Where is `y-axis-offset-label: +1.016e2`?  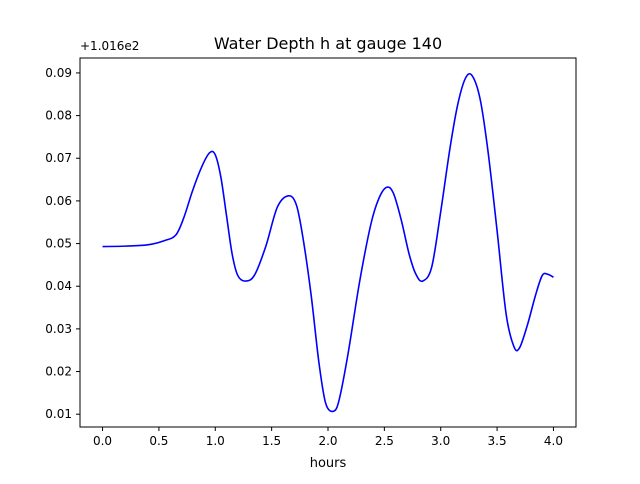 y-axis-offset-label: +1.016e2 is located at coordinates (109, 46).